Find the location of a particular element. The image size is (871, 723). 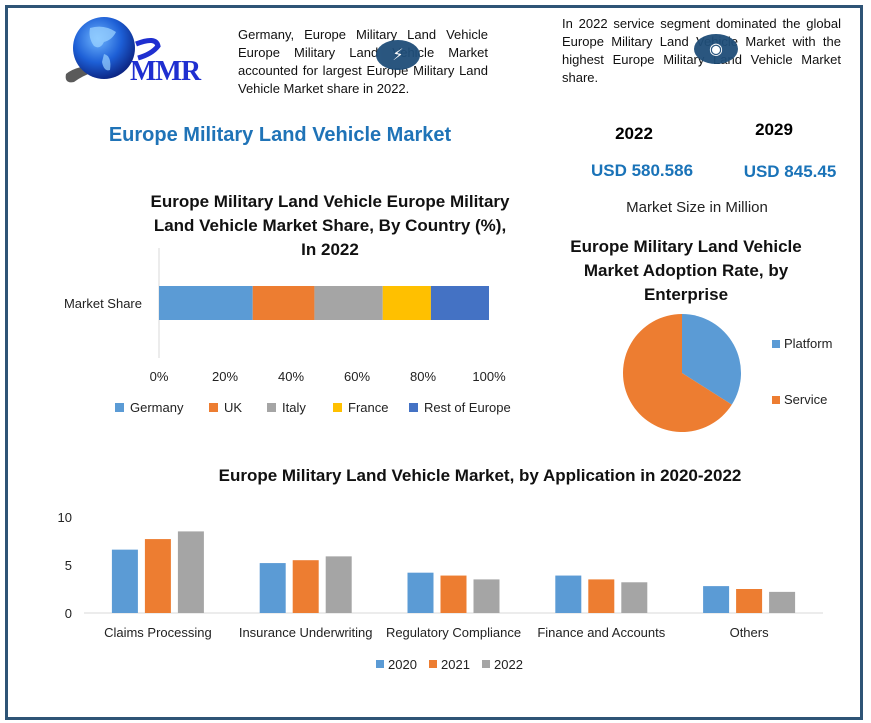

x-tick-label: 0% is located at coordinates (159, 376).